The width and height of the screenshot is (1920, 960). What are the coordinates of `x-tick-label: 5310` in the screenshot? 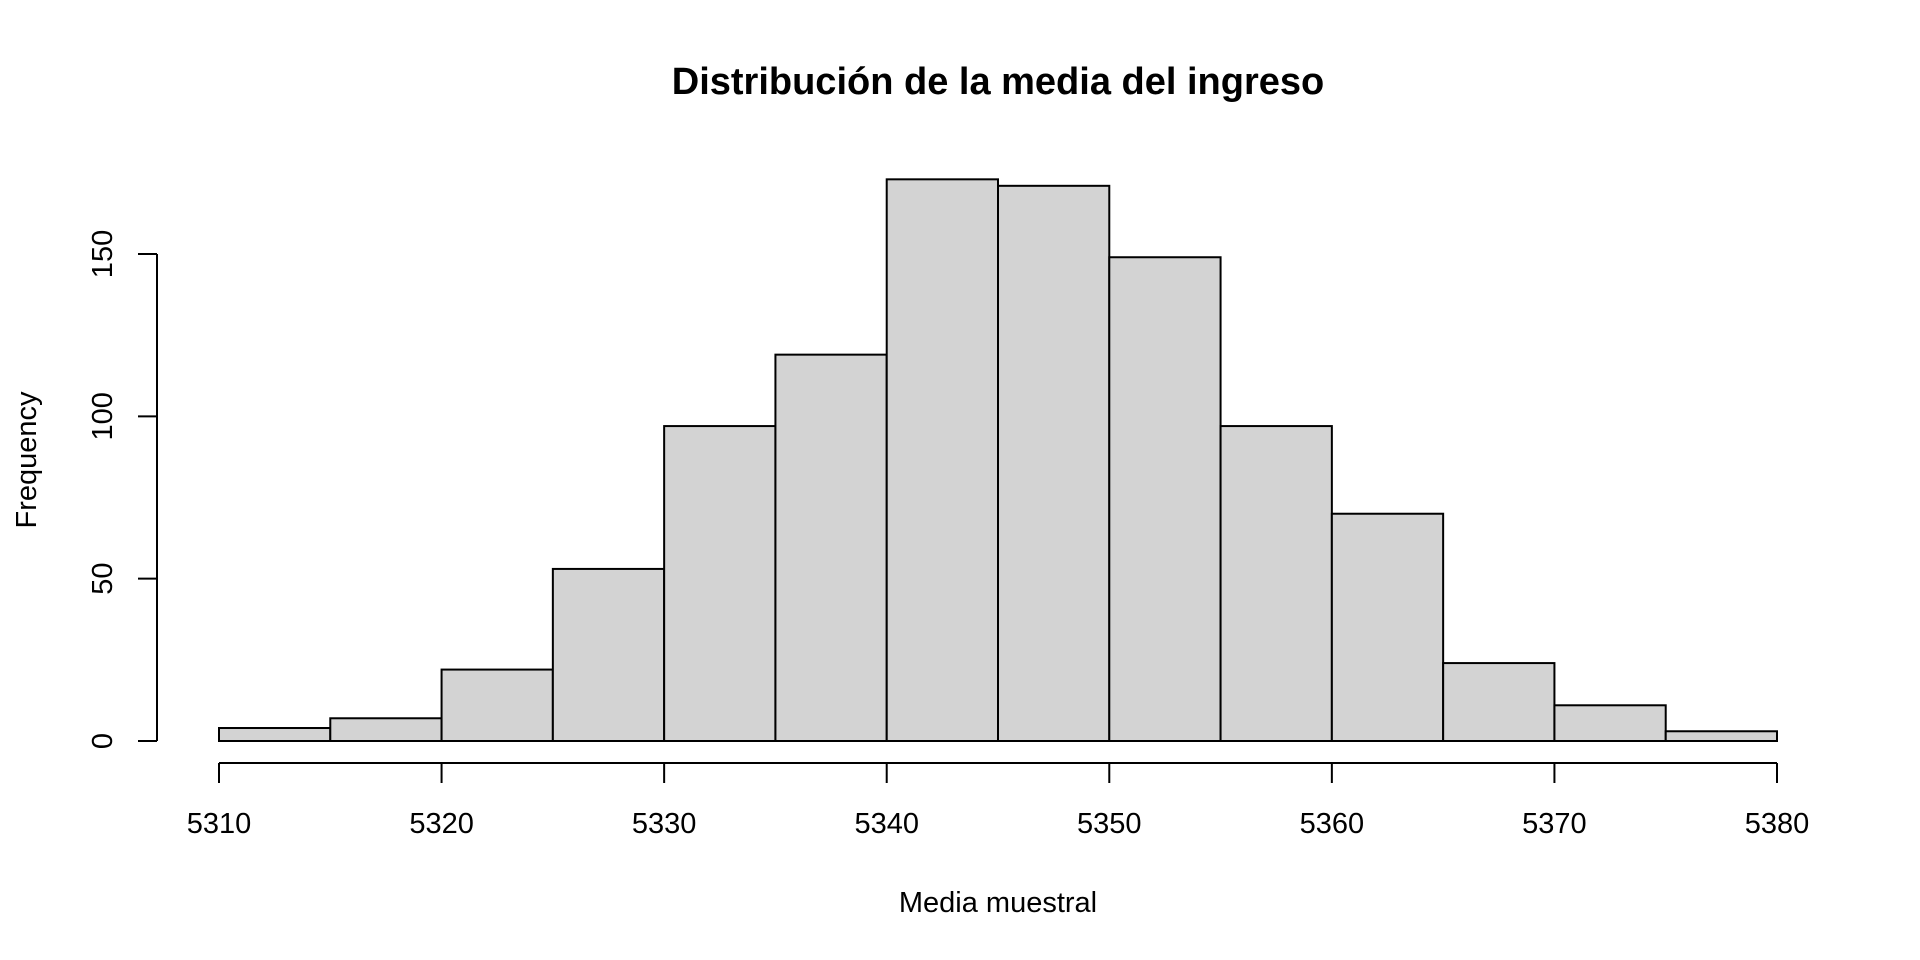 It's located at (219, 824).